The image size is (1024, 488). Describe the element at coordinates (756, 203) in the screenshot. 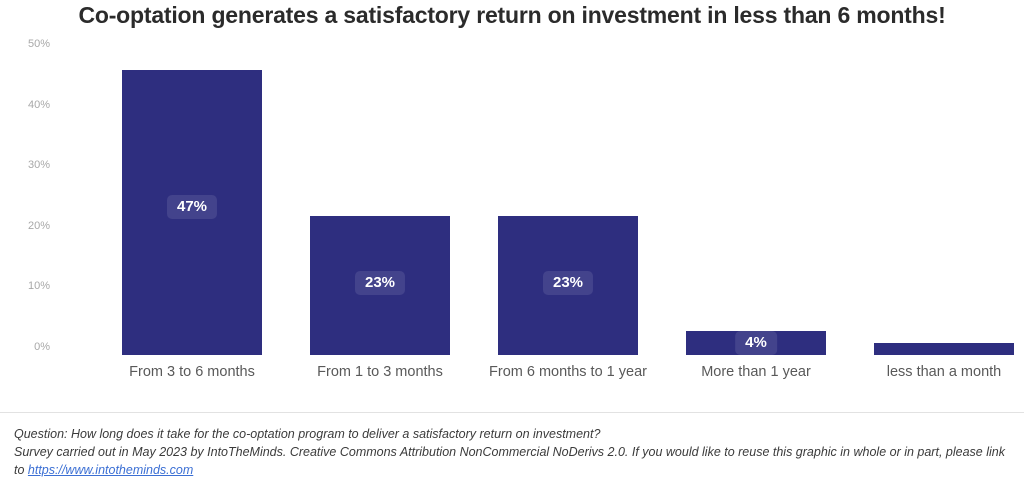

I see `bar-group: 4%` at that location.